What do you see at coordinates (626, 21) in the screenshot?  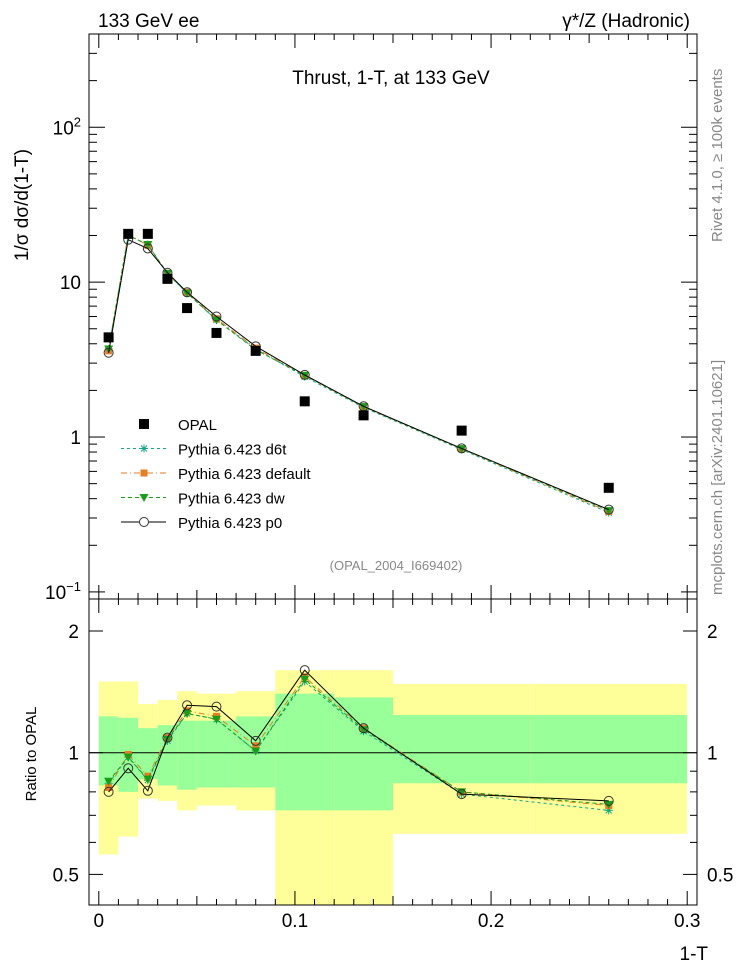 I see `header-right: γ*/Z (Hadronic)` at bounding box center [626, 21].